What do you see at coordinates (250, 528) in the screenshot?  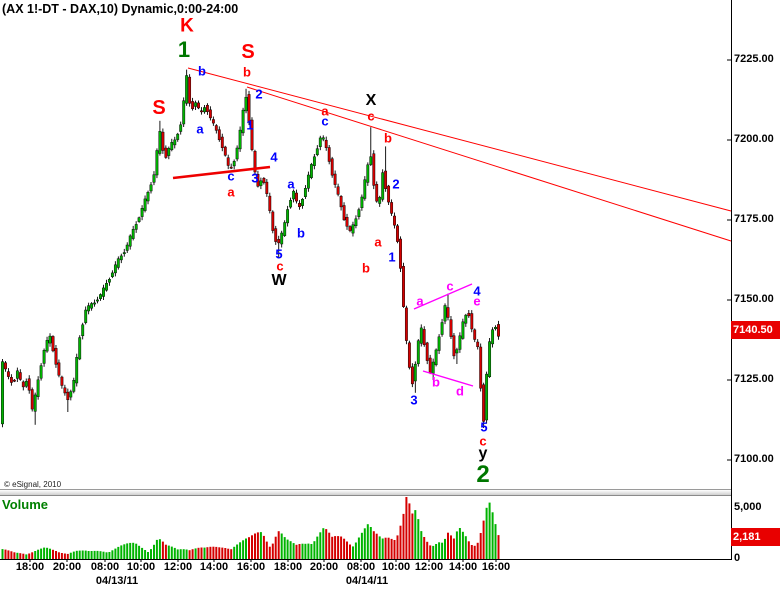 I see `volume-bars` at bounding box center [250, 528].